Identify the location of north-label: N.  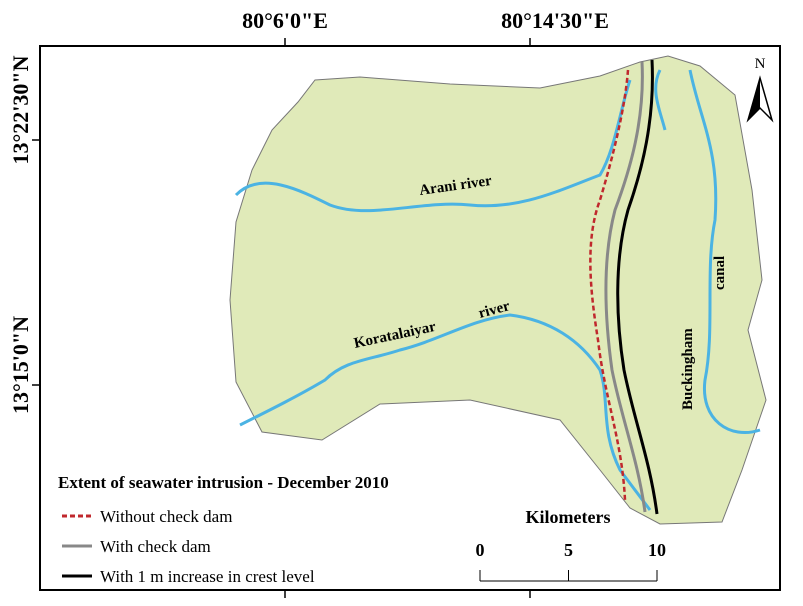
(760, 64).